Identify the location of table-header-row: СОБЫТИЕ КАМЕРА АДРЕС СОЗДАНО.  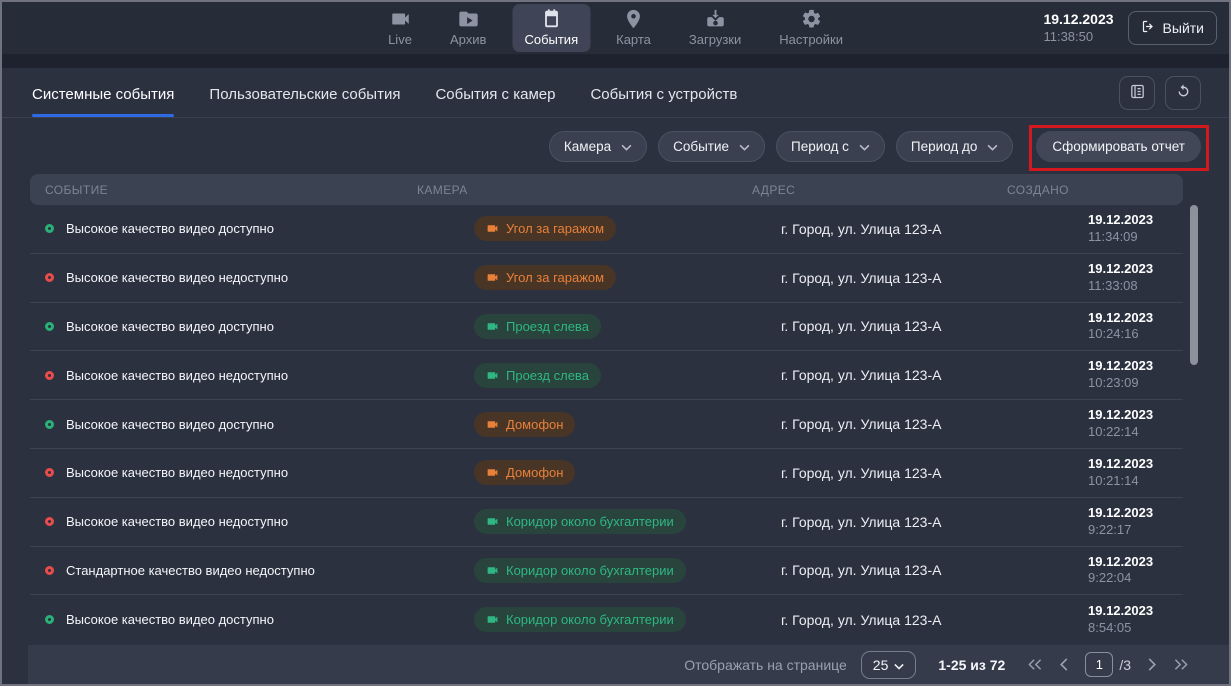
(606, 189).